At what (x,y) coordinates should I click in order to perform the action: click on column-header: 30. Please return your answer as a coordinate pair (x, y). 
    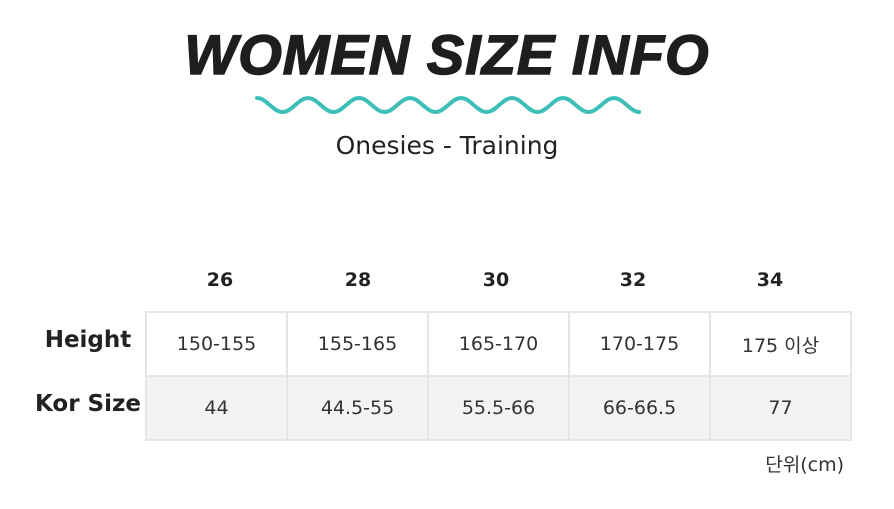
    Looking at the image, I should click on (496, 280).